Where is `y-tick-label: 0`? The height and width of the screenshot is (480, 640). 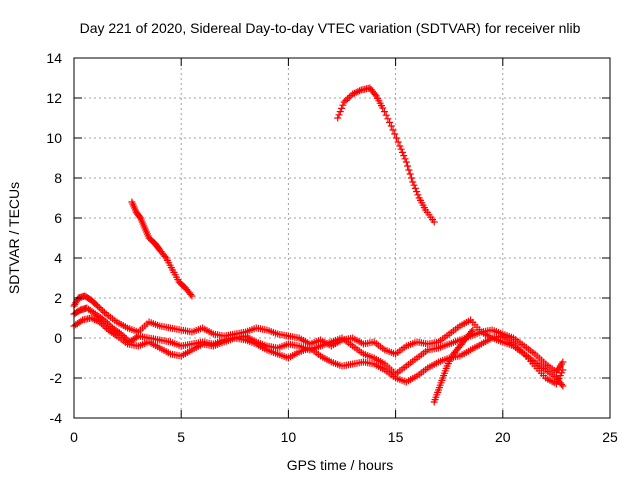
y-tick-label: 0 is located at coordinates (58, 338).